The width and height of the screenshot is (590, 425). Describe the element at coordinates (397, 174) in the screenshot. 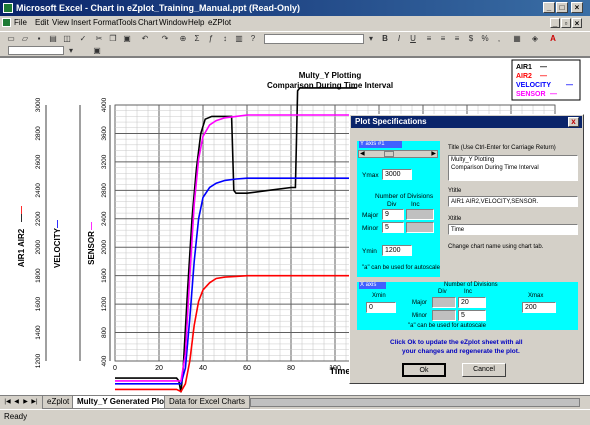

I see `ymax-input: 3000` at that location.